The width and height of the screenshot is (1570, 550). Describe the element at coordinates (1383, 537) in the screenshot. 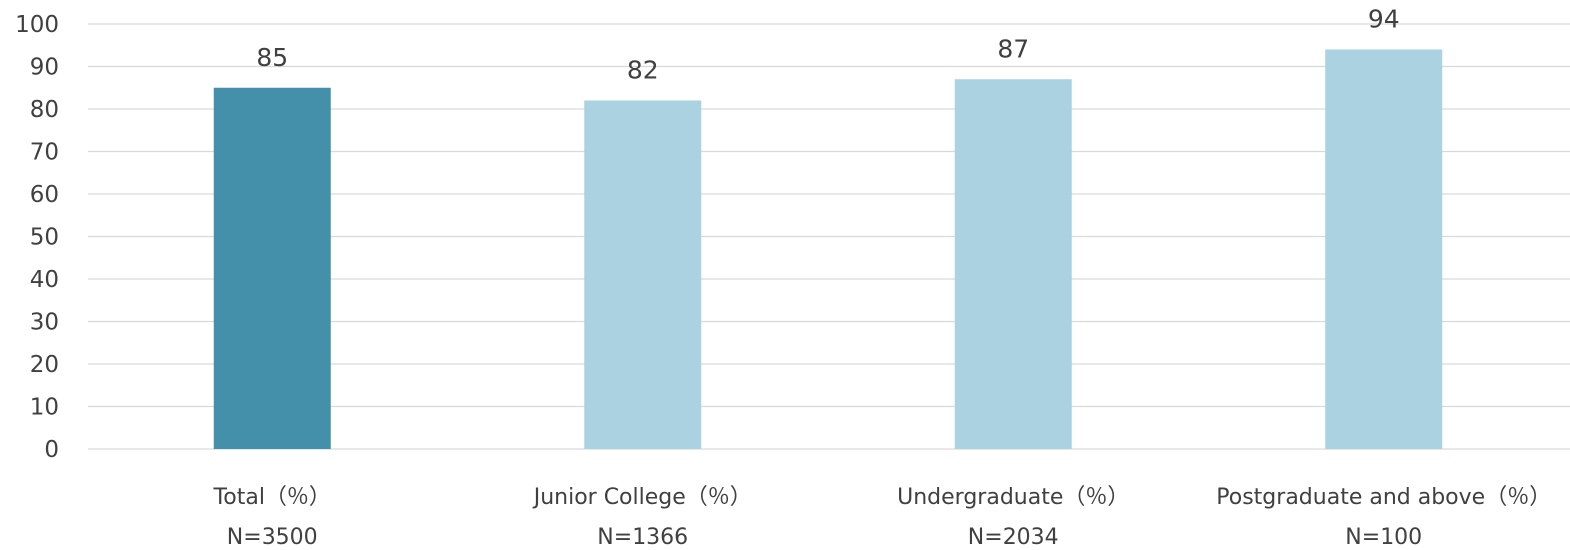

I see `x-sample-size-label: N=100` at that location.